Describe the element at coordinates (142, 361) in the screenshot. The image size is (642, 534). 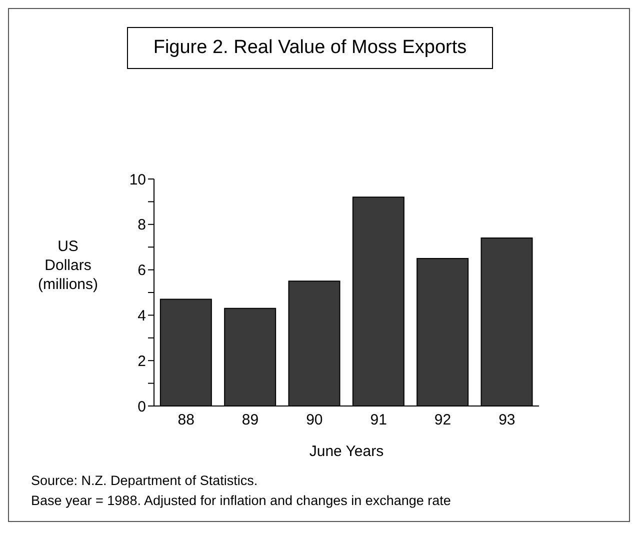
I see `y-tick-label: 2` at that location.